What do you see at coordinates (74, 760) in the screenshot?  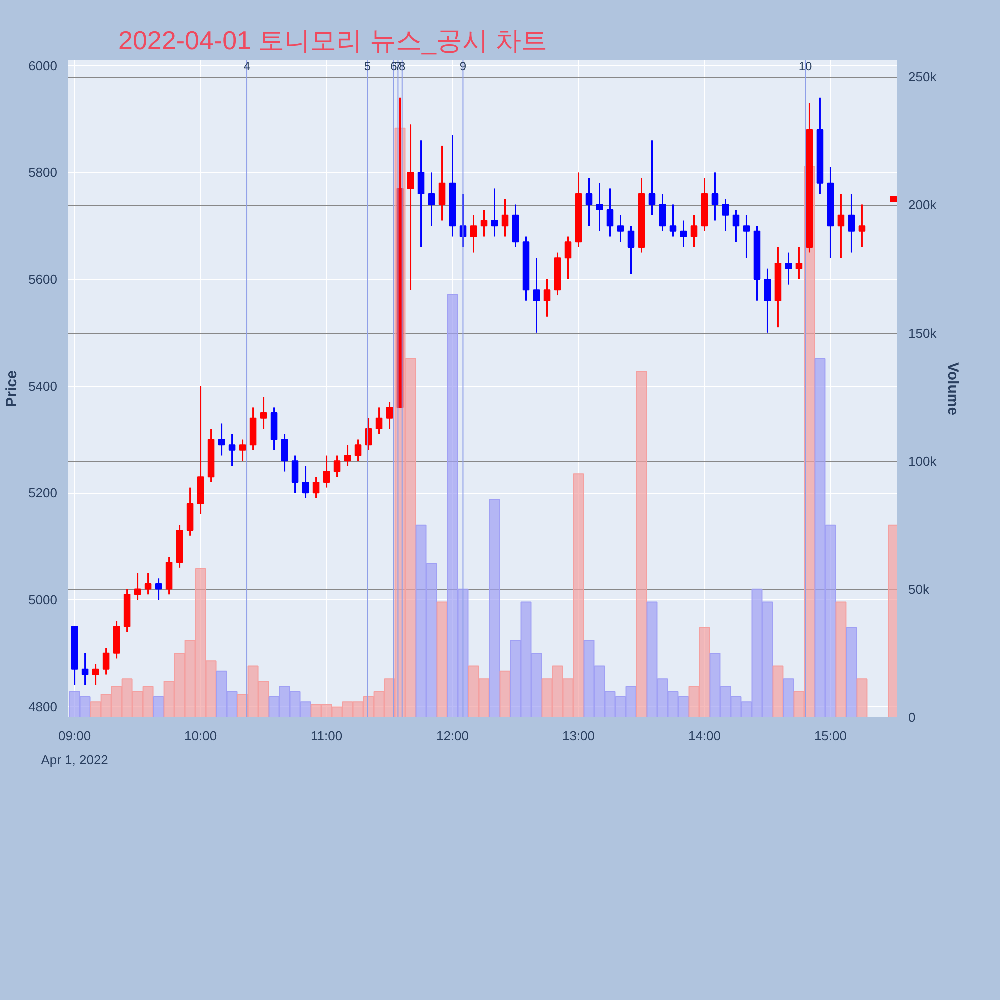 I see `text: Apr 1, 2022` at bounding box center [74, 760].